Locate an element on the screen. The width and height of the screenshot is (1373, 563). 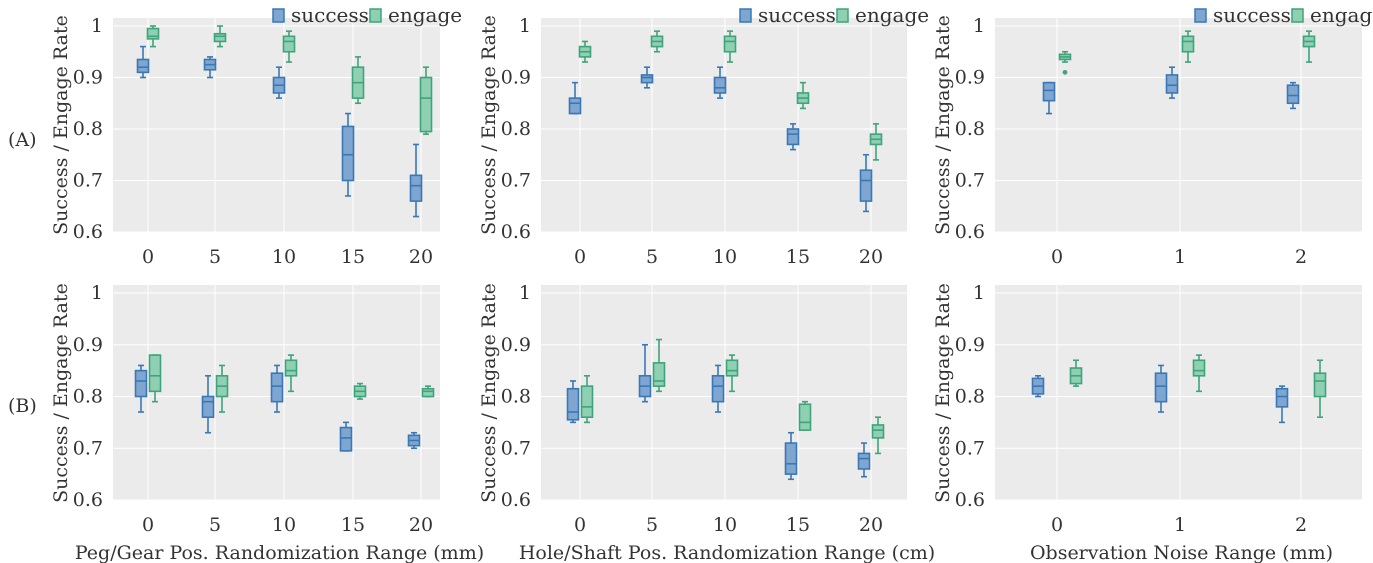
legend-label-engage: engage is located at coordinates (425, 15).